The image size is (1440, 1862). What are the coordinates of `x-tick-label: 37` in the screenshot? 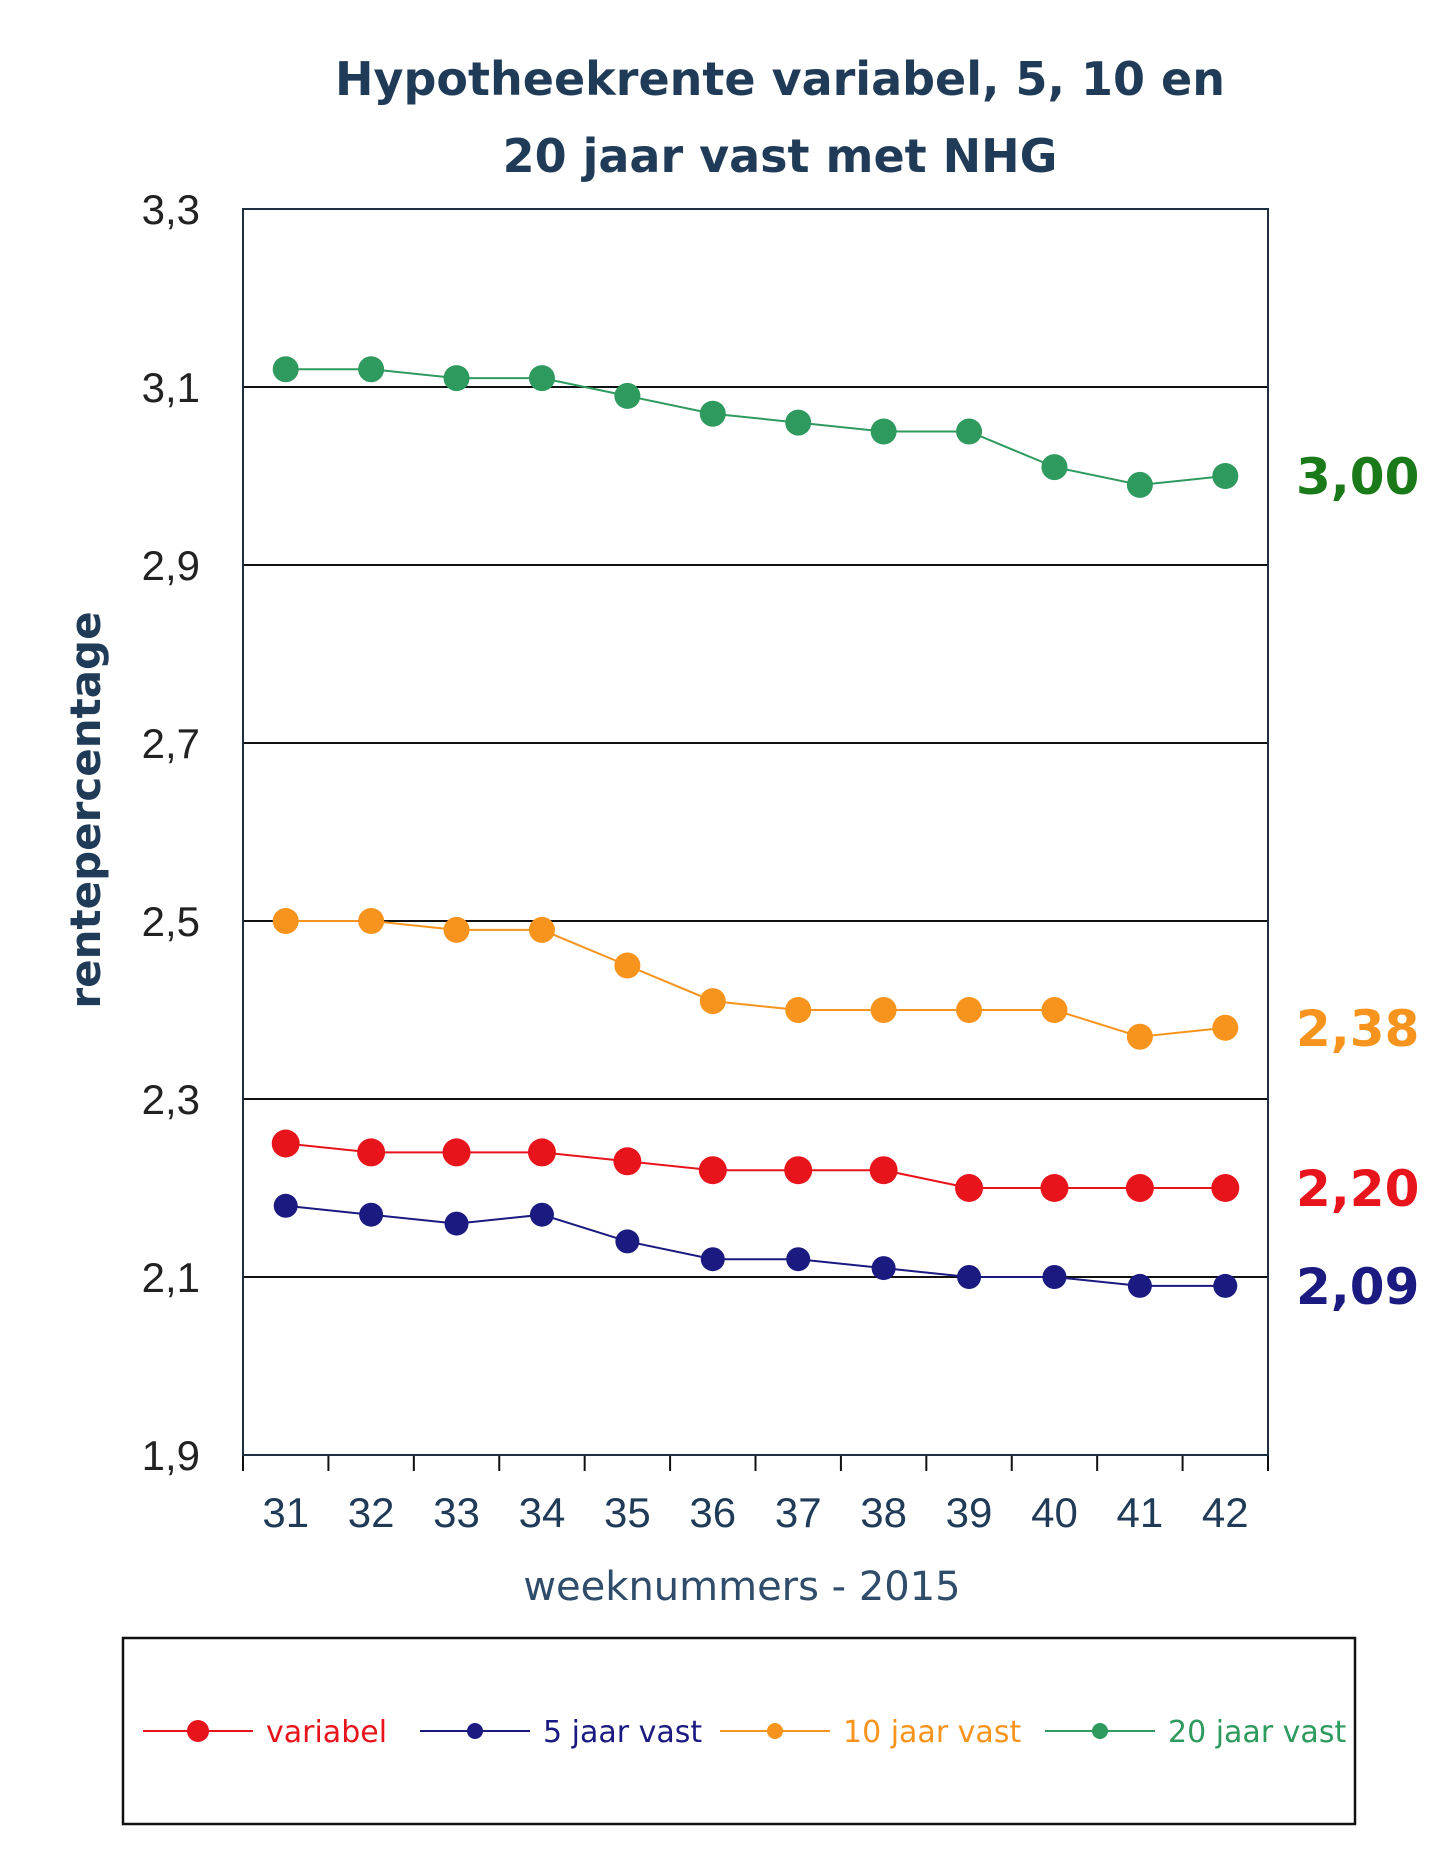 It's located at (798, 1512).